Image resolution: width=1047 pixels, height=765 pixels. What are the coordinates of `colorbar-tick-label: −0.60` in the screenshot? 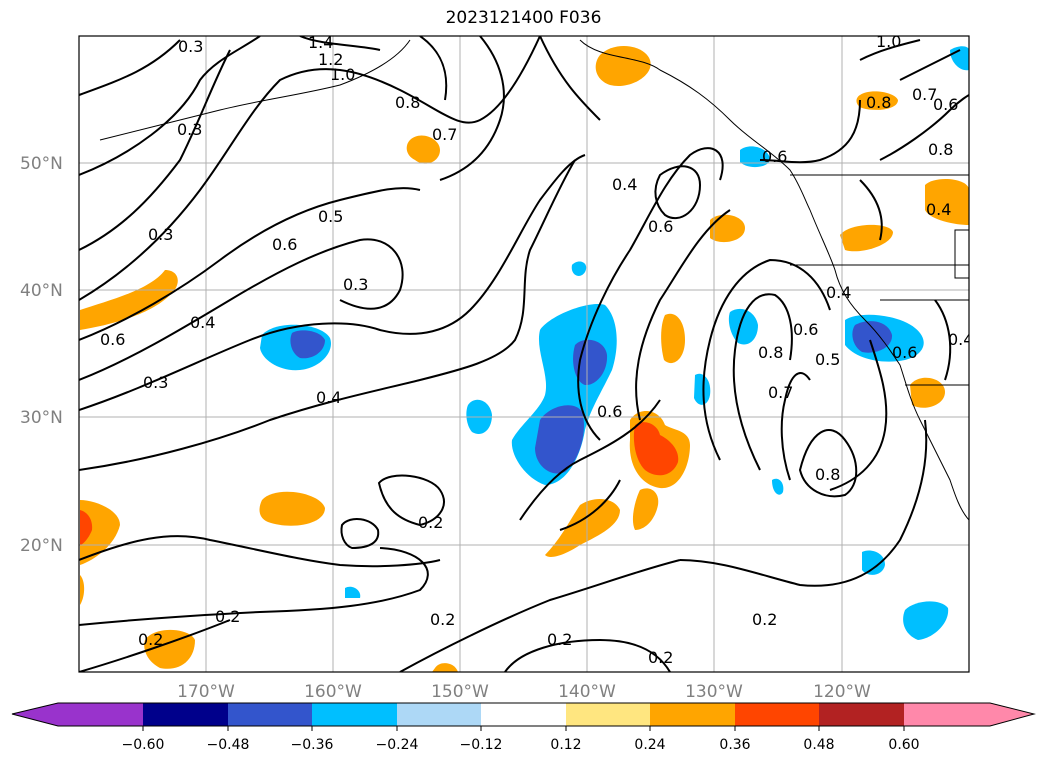 It's located at (143, 745).